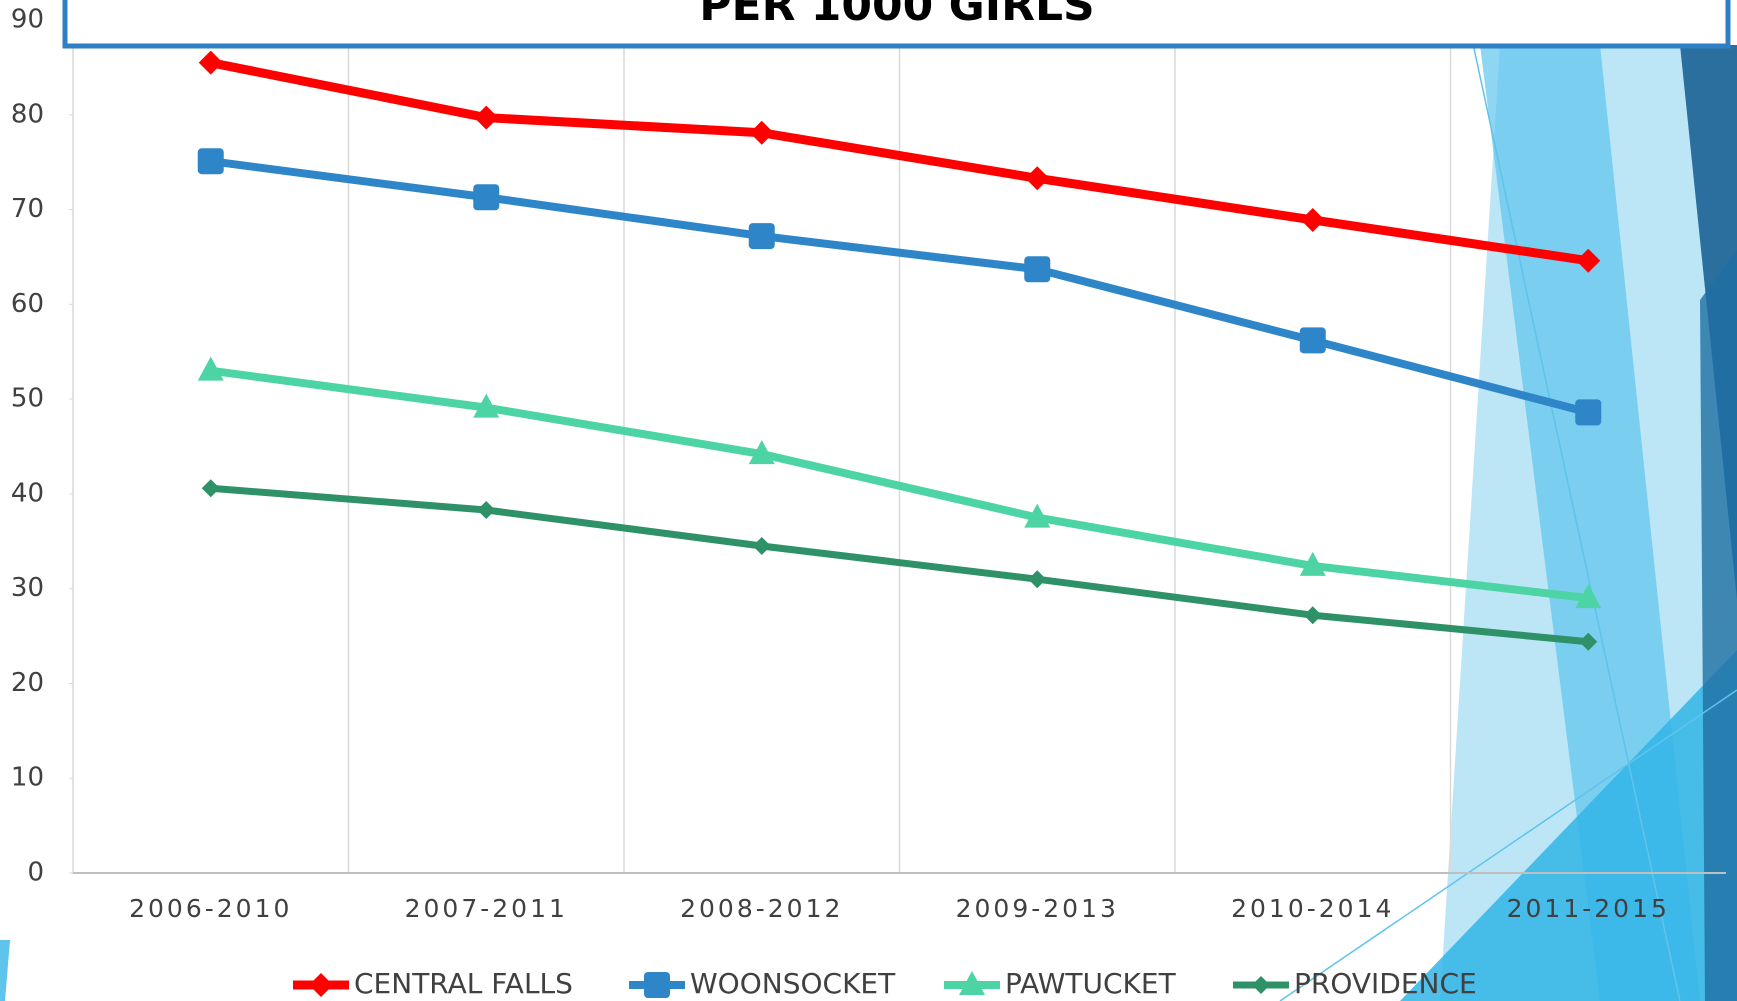  I want to click on x-tick-label: 2007-2011, so click(486, 908).